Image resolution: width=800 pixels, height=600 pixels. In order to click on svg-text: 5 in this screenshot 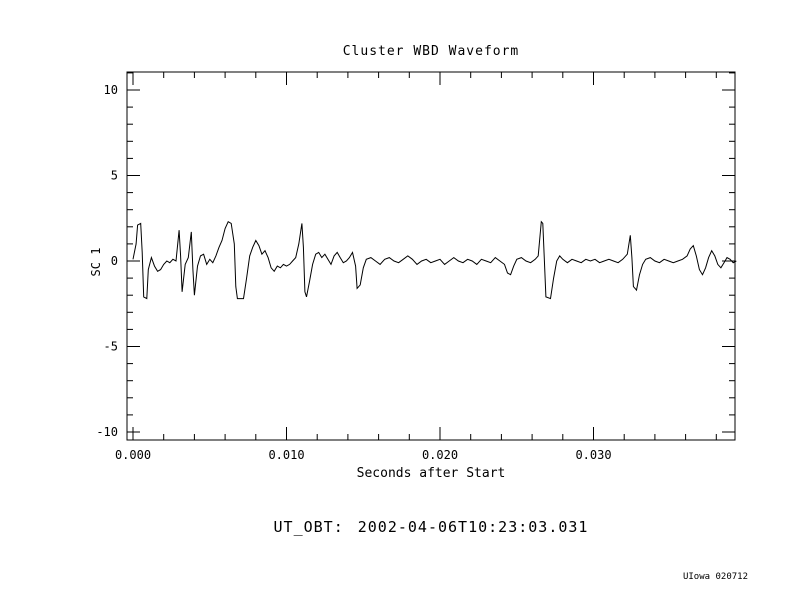, I will do `click(114, 176)`.